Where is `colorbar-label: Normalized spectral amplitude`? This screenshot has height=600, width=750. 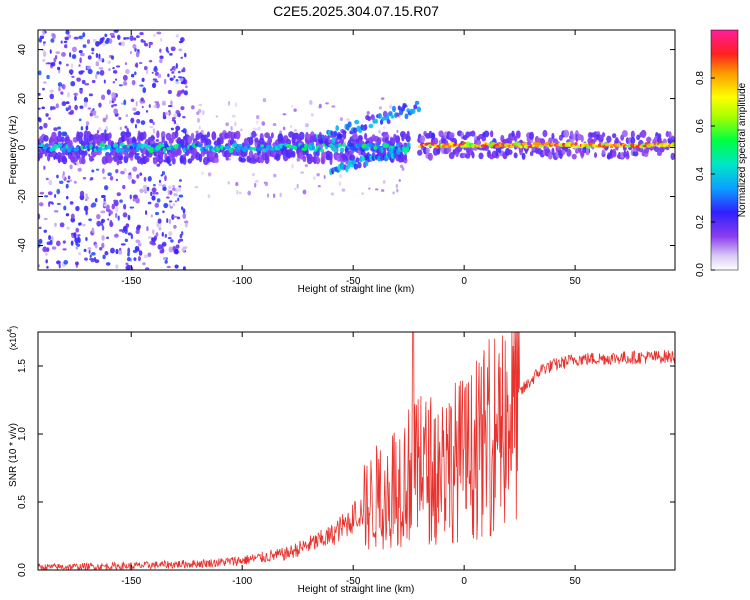 colorbar-label: Normalized spectral amplitude is located at coordinates (742, 149).